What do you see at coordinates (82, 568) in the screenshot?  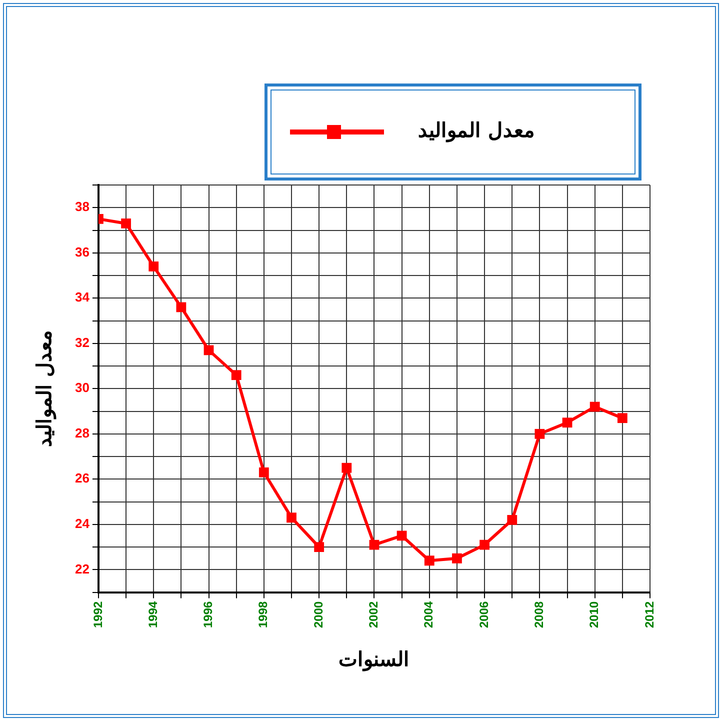 I see `y-tick-label: 22` at bounding box center [82, 568].